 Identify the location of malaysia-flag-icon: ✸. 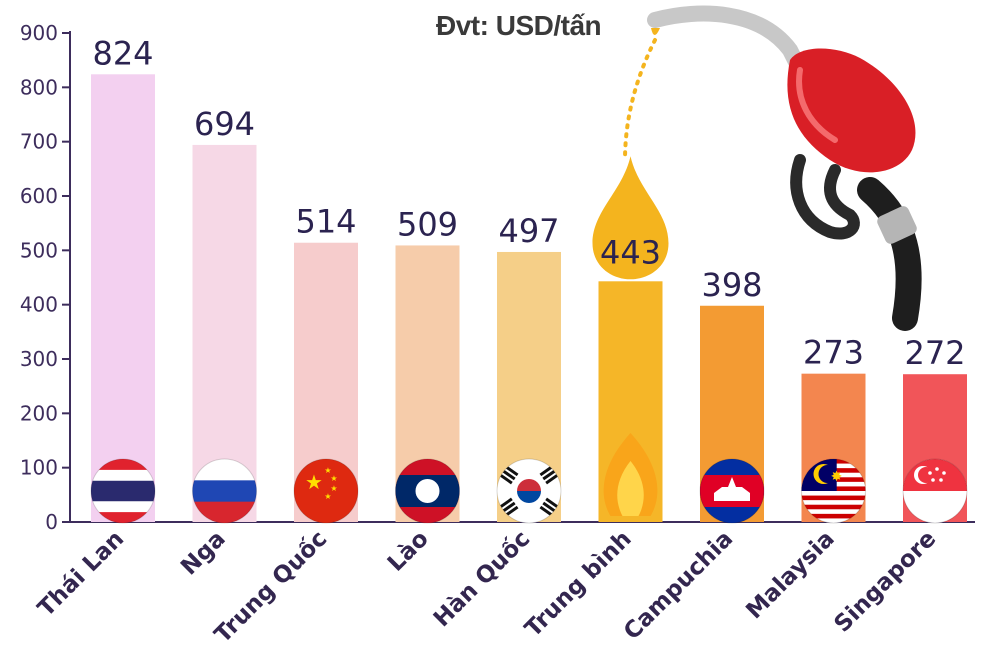
(833, 491).